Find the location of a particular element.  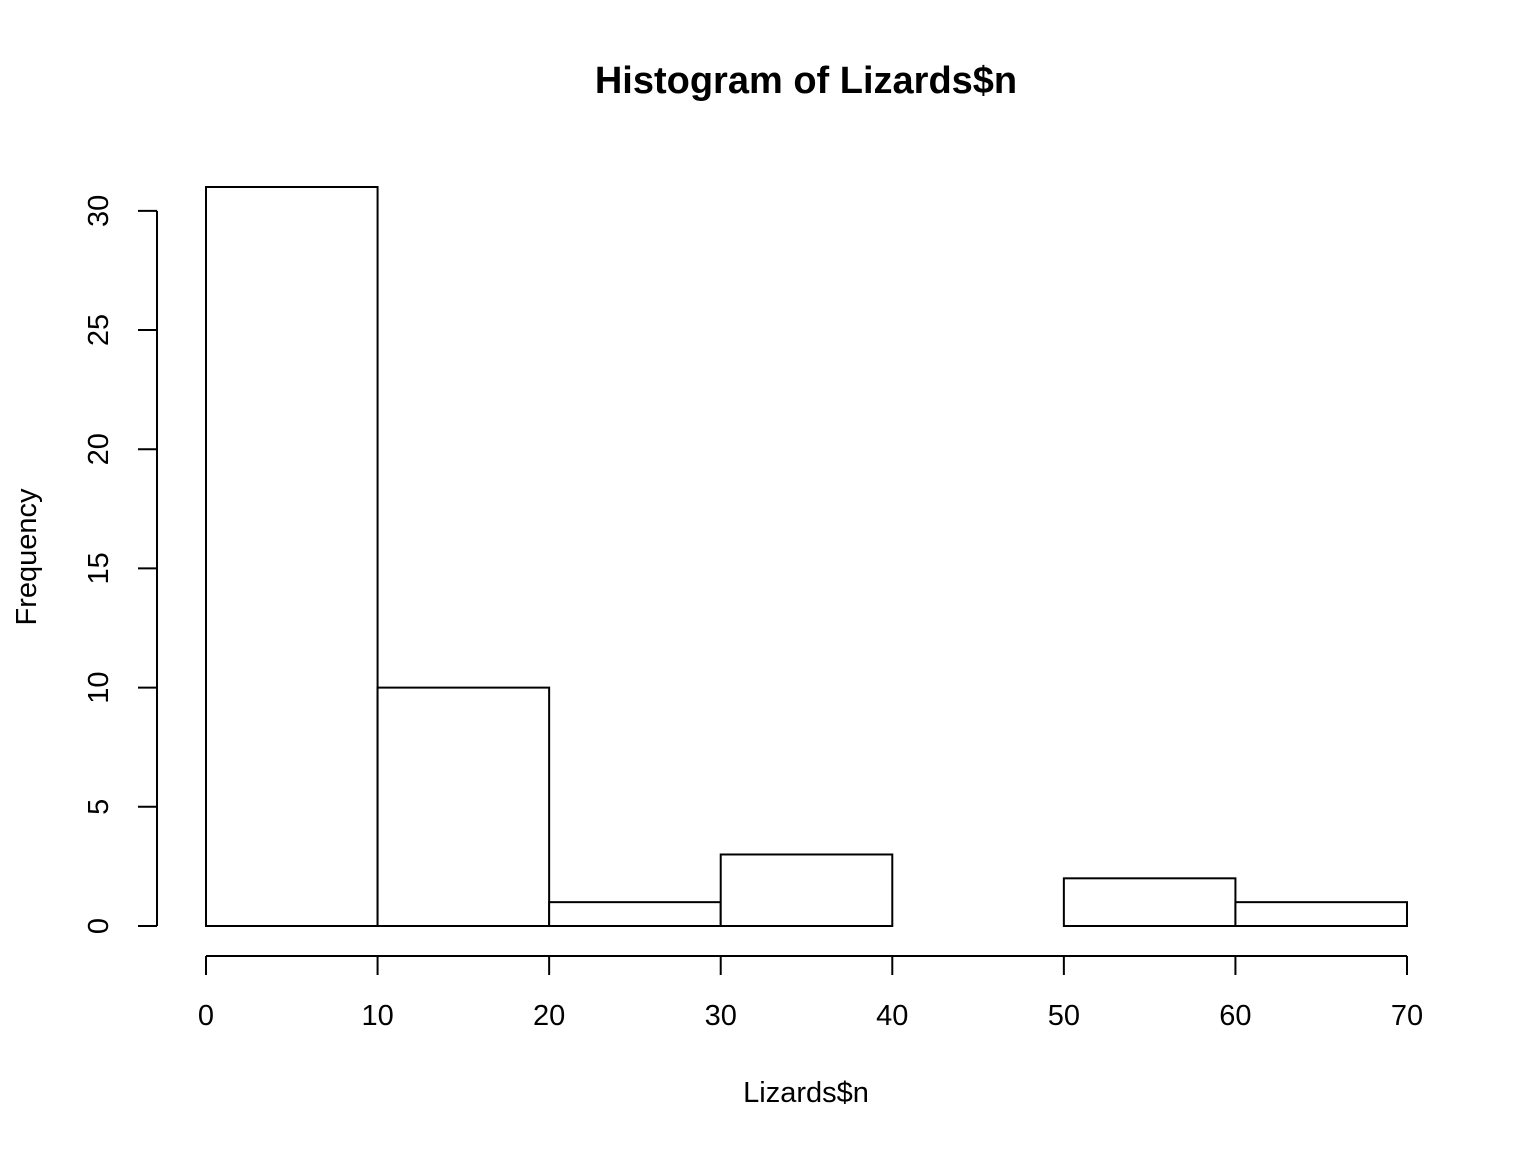

chart-title: Histogram of Lizards$n is located at coordinates (806, 81).